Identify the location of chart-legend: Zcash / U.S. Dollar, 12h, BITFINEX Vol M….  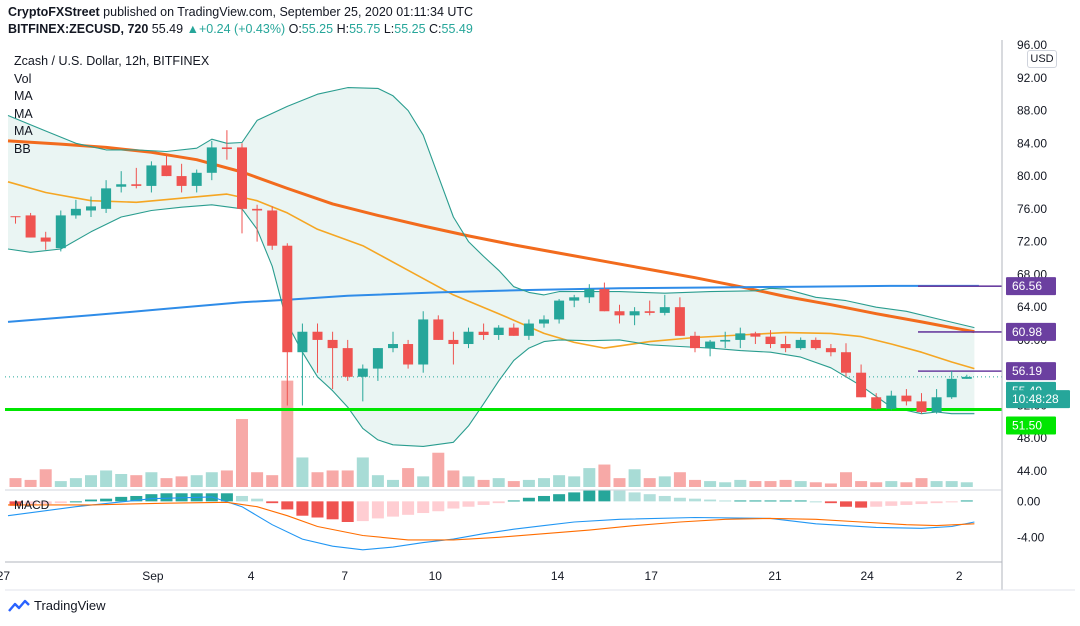
(111, 105).